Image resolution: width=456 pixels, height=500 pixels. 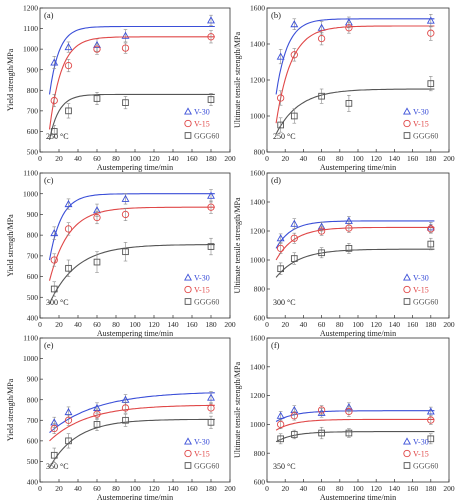 What do you see at coordinates (49, 15) in the screenshot?
I see `panel-label: (a)` at bounding box center [49, 15].